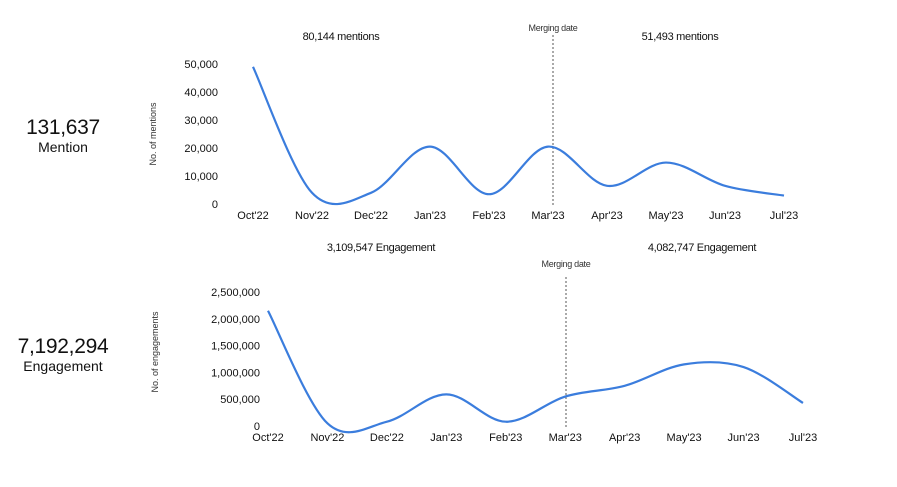  I want to click on pre-merge-total: 80,144 mentions, so click(342, 37).